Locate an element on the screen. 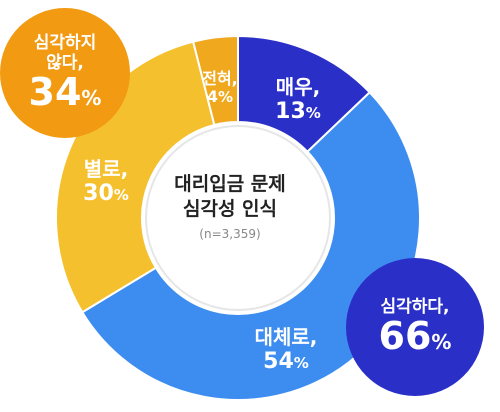 This screenshot has height=412, width=500. badge-label-line2: 않다, is located at coordinates (65, 63).